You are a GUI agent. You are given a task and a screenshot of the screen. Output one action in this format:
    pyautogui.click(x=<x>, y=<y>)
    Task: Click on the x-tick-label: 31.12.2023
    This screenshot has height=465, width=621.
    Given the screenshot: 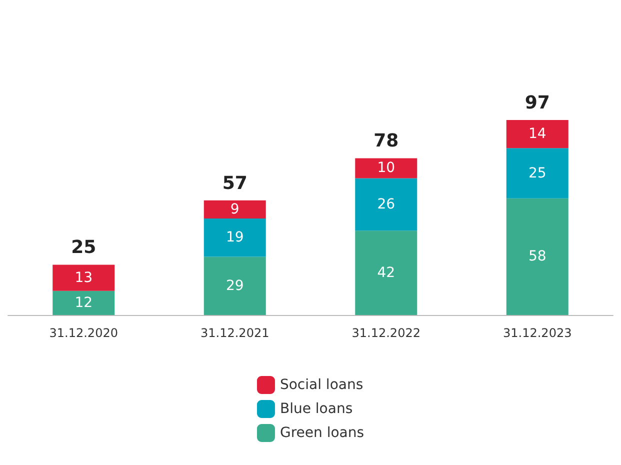 What is the action you would take?
    pyautogui.click(x=537, y=333)
    